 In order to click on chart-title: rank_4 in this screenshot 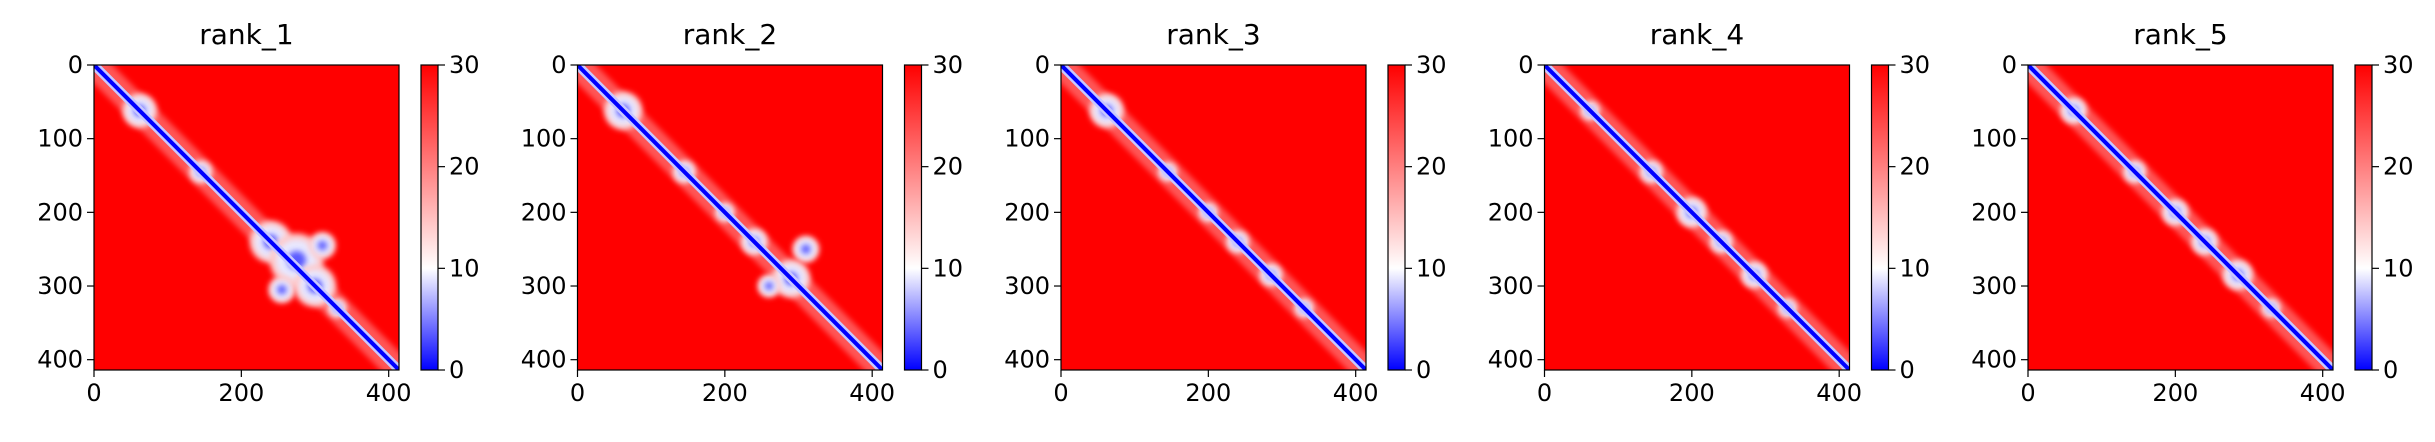, I will do `click(1697, 34)`.